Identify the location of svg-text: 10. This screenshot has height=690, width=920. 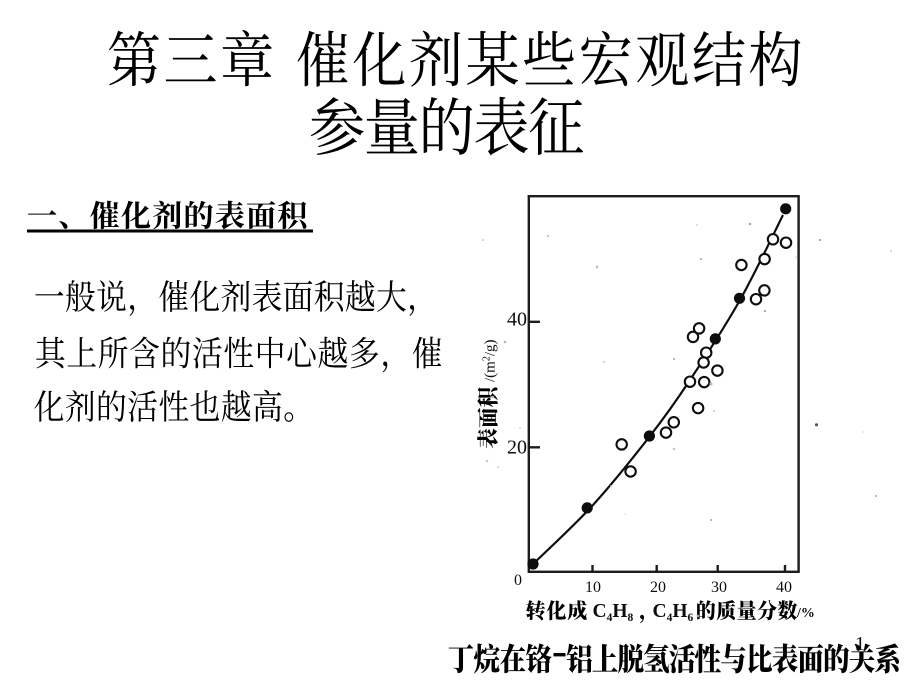
(593, 587).